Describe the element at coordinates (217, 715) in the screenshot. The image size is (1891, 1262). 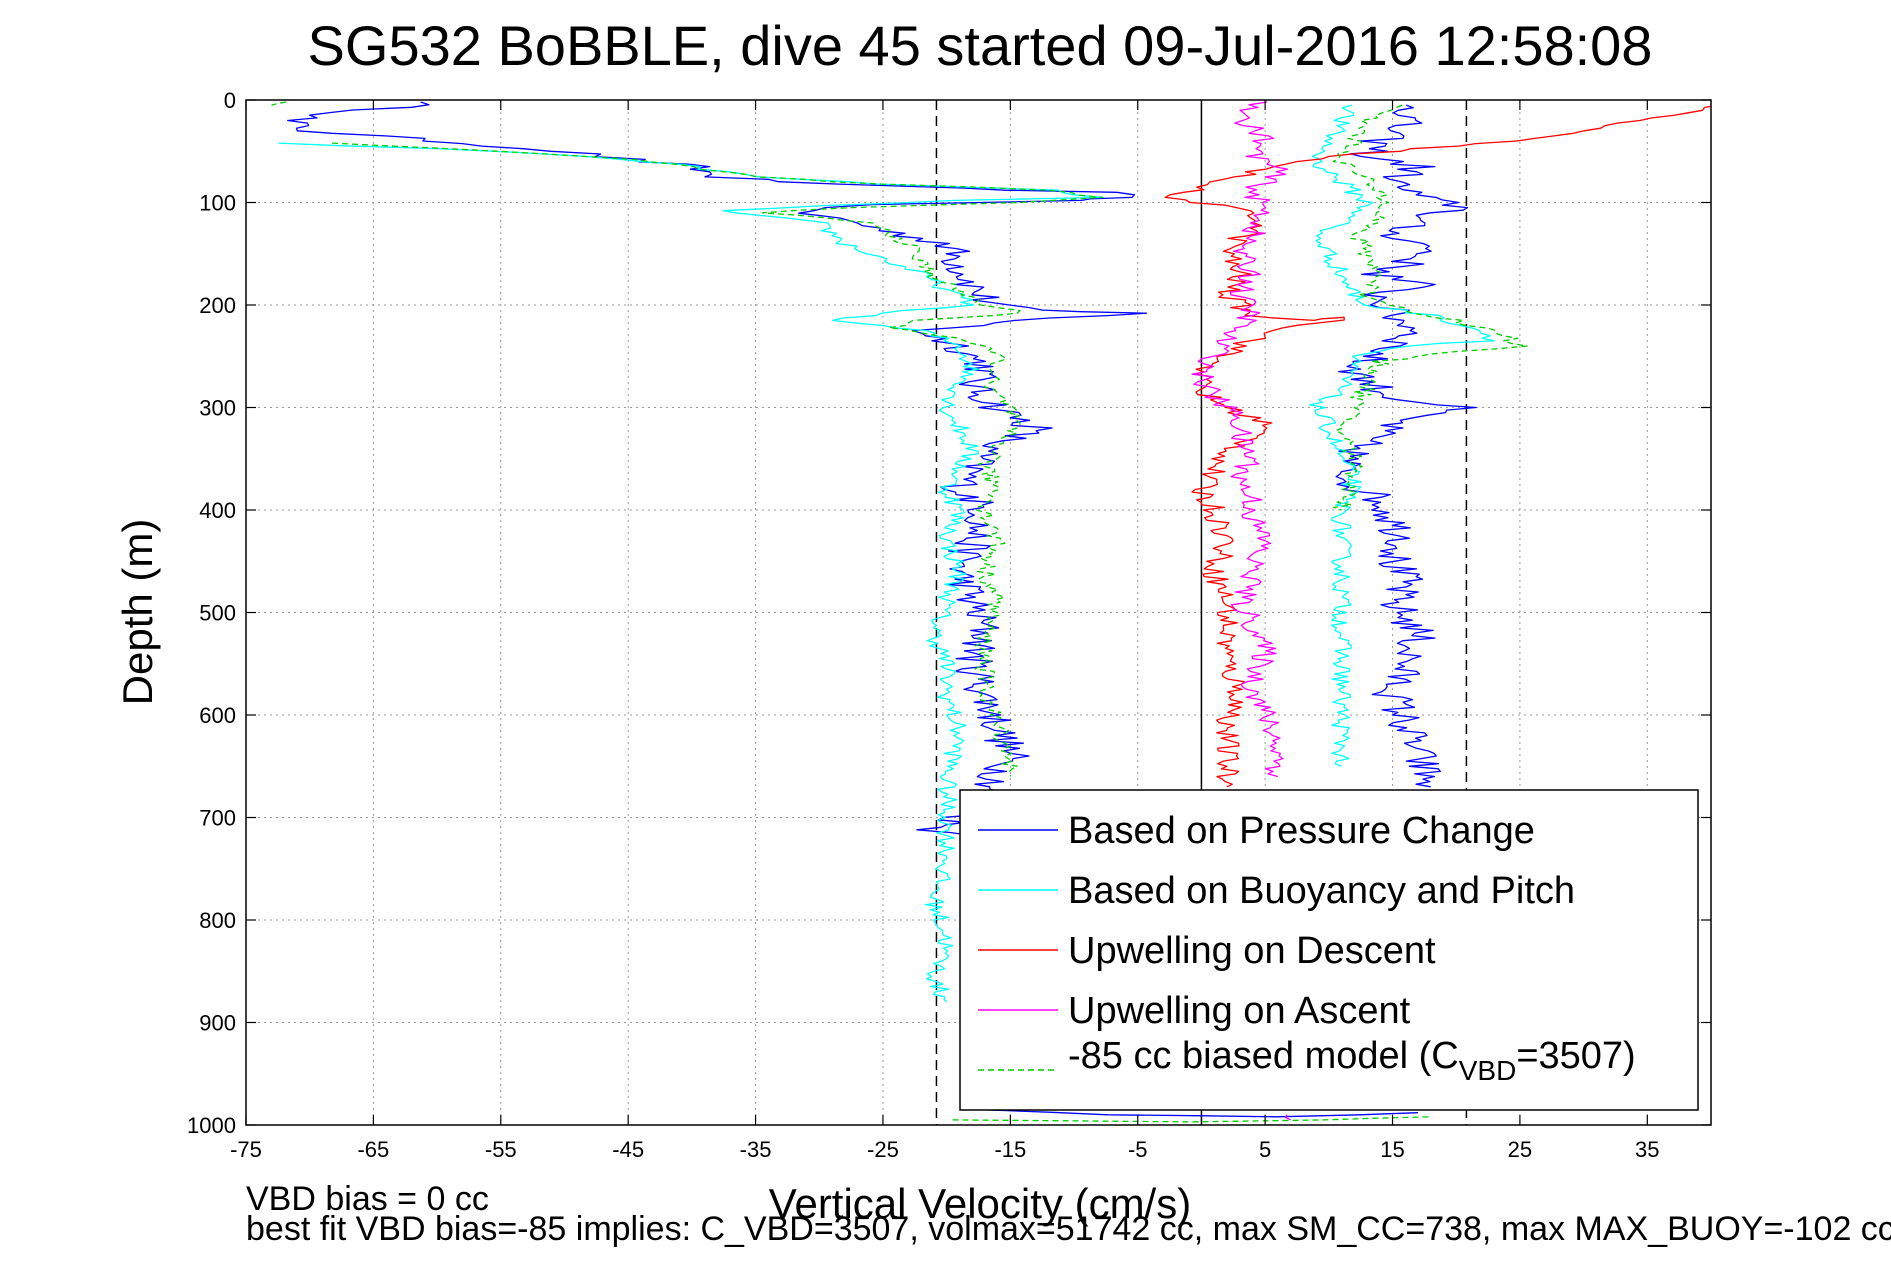
I see `y-tick-label: 600` at that location.